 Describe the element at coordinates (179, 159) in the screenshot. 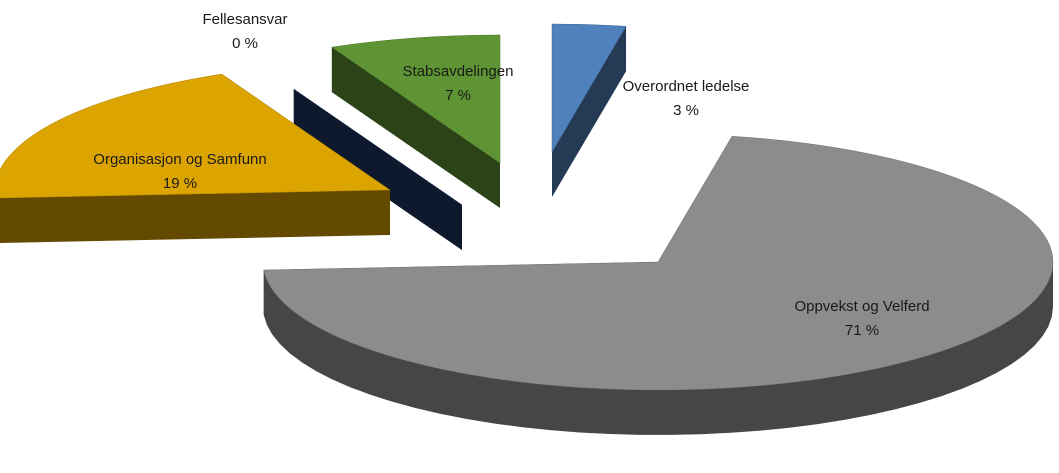

I see `slice-label: Organisasjon og Samfunn` at that location.